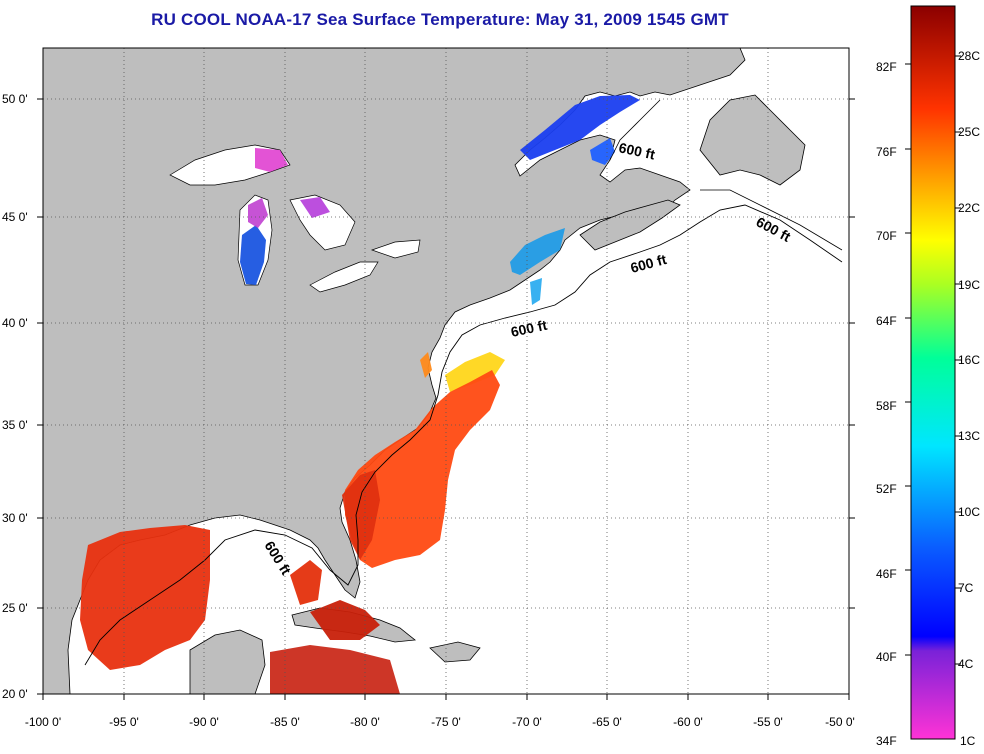  I want to click on land-nova-scotia, so click(630, 225).